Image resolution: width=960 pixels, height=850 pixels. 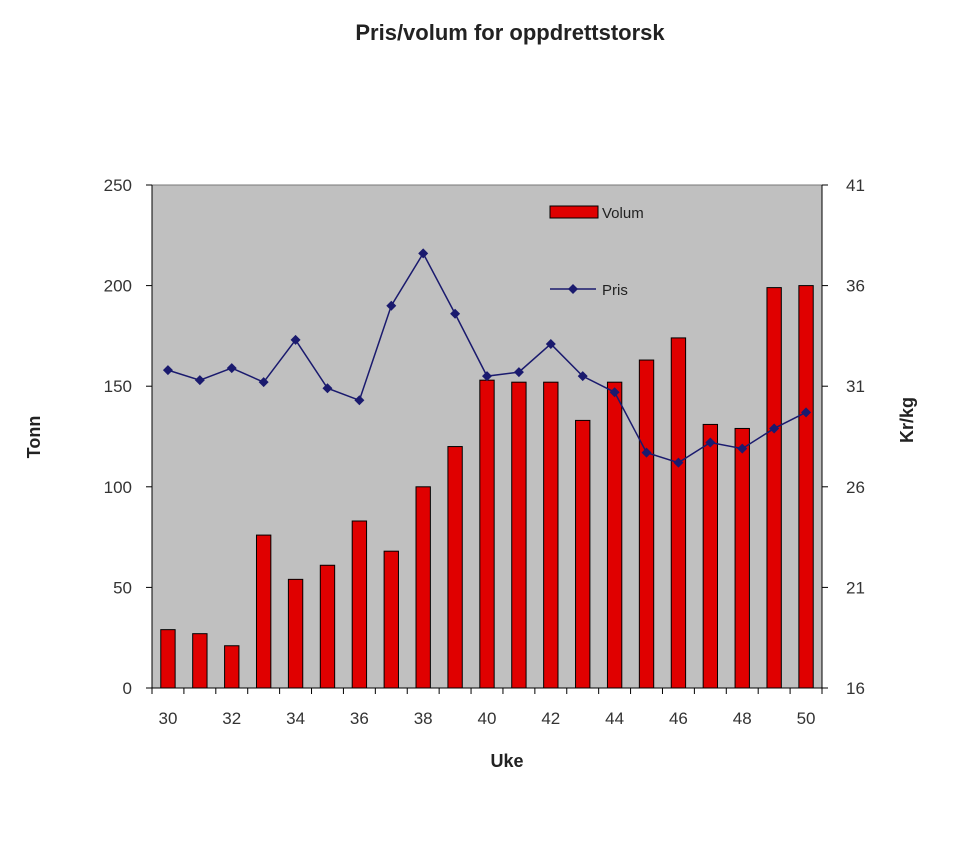 What do you see at coordinates (678, 718) in the screenshot?
I see `x-tick-label-46: 46` at bounding box center [678, 718].